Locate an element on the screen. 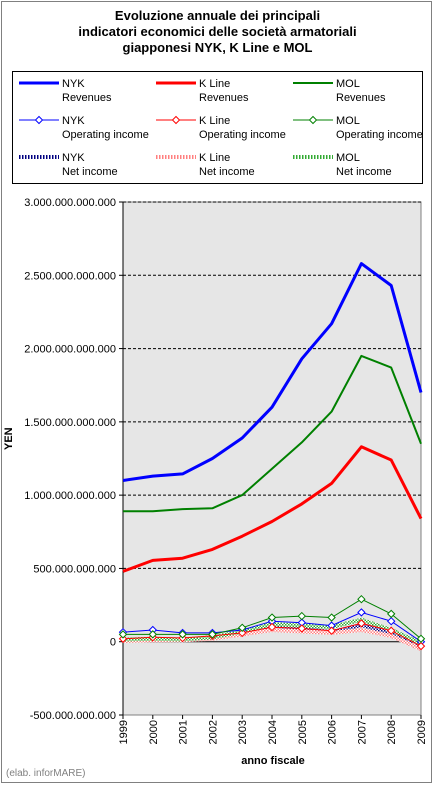 The height and width of the screenshot is (786, 435). series-k-line-revenues-line is located at coordinates (272, 509).